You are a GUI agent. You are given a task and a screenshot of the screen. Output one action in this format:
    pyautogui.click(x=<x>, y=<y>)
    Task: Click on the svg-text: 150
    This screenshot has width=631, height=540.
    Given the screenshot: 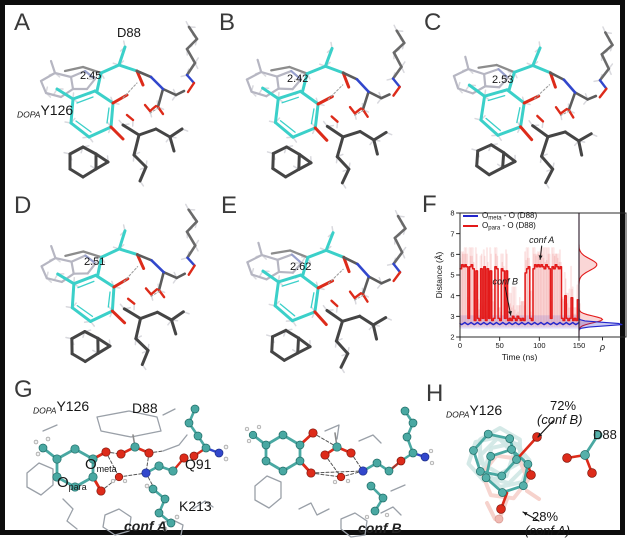 What is the action you would take?
    pyautogui.click(x=579, y=345)
    